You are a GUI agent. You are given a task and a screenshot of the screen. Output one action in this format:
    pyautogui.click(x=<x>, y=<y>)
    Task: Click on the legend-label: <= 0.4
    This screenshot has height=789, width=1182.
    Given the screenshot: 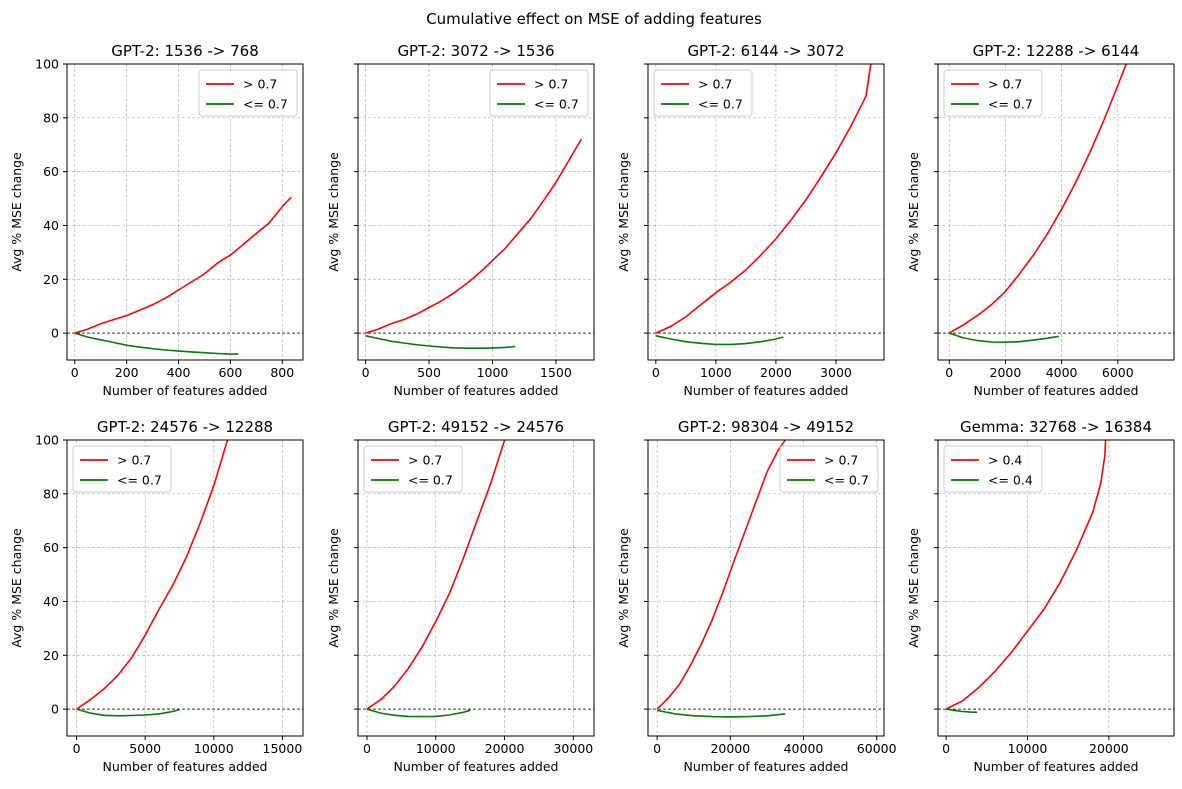 What is the action you would take?
    pyautogui.click(x=1010, y=480)
    